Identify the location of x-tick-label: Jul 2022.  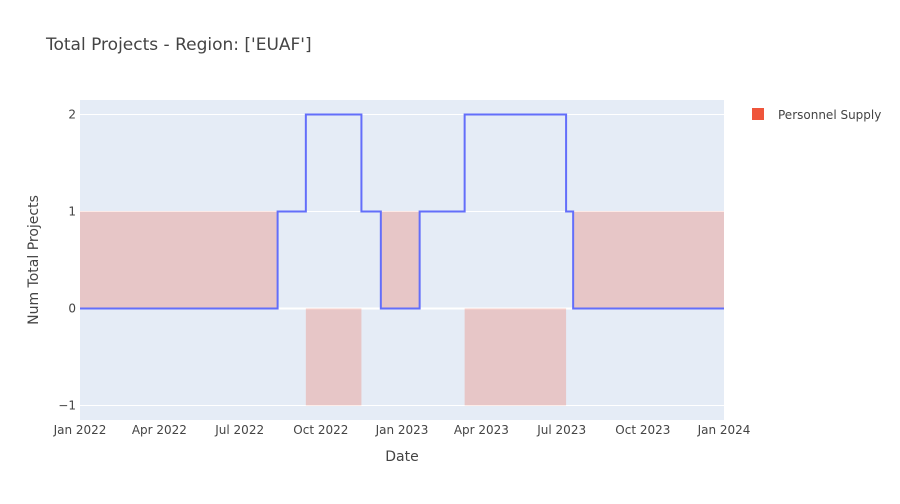
(239, 430).